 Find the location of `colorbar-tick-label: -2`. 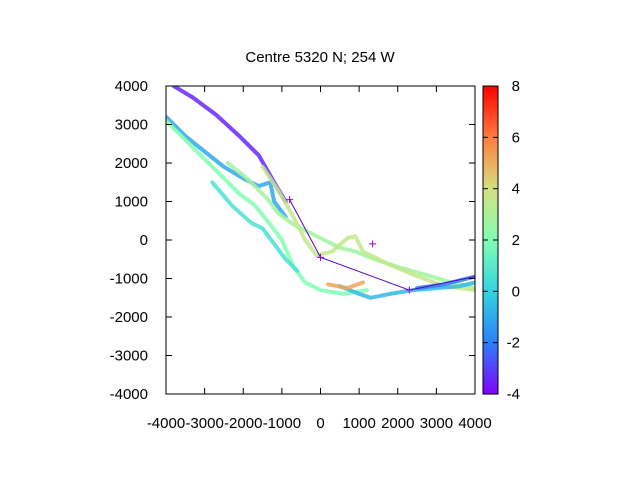

colorbar-tick-label: -2 is located at coordinates (513, 343).